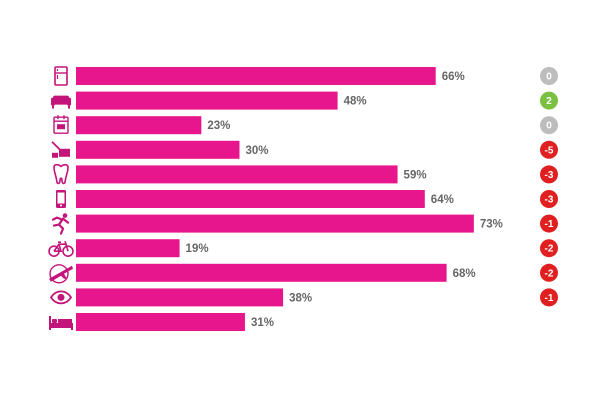  What do you see at coordinates (491, 225) in the screenshot?
I see `bar-value-label: 73%` at bounding box center [491, 225].